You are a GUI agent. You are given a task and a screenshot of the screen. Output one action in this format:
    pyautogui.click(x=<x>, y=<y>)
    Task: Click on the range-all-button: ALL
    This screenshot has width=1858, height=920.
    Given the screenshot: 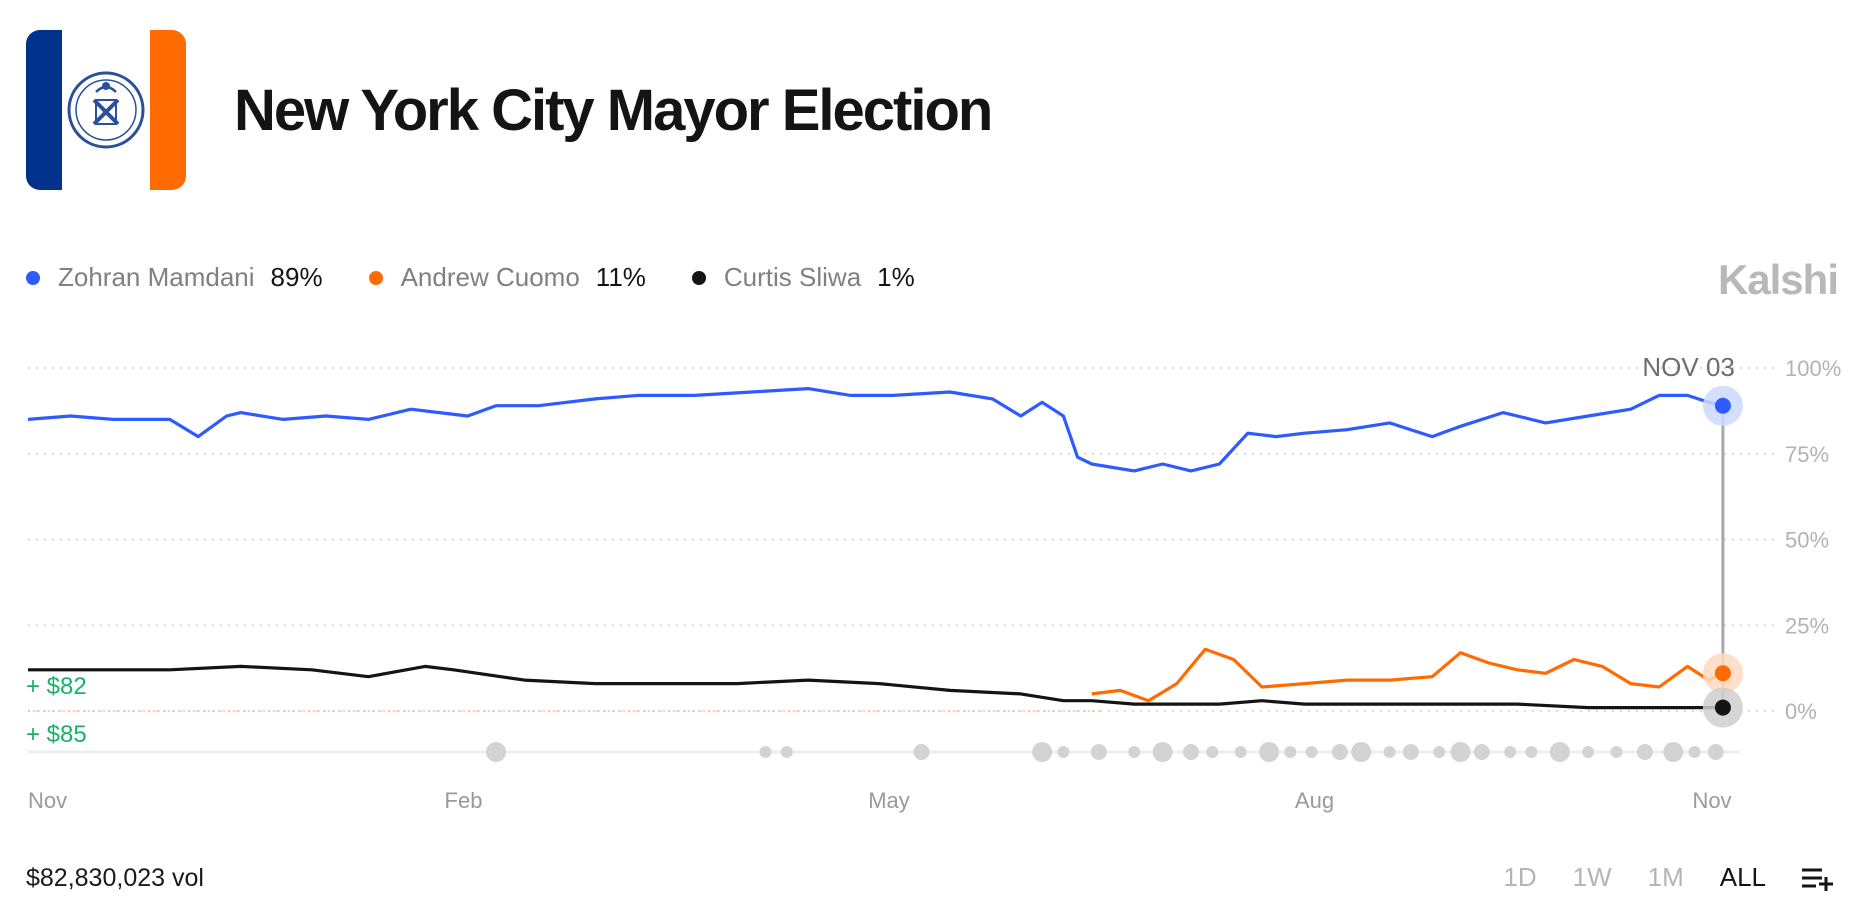 What is the action you would take?
    pyautogui.click(x=1742, y=877)
    